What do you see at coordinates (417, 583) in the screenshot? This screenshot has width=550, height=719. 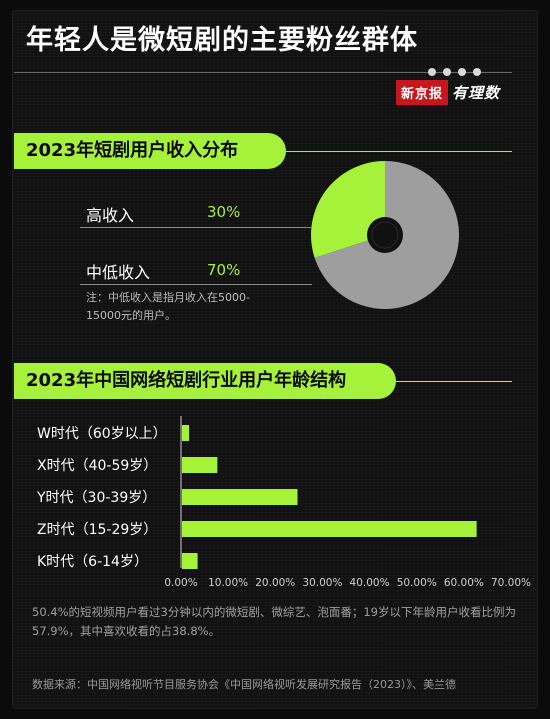 I see `x-tick-label: 50.00%` at bounding box center [417, 583].